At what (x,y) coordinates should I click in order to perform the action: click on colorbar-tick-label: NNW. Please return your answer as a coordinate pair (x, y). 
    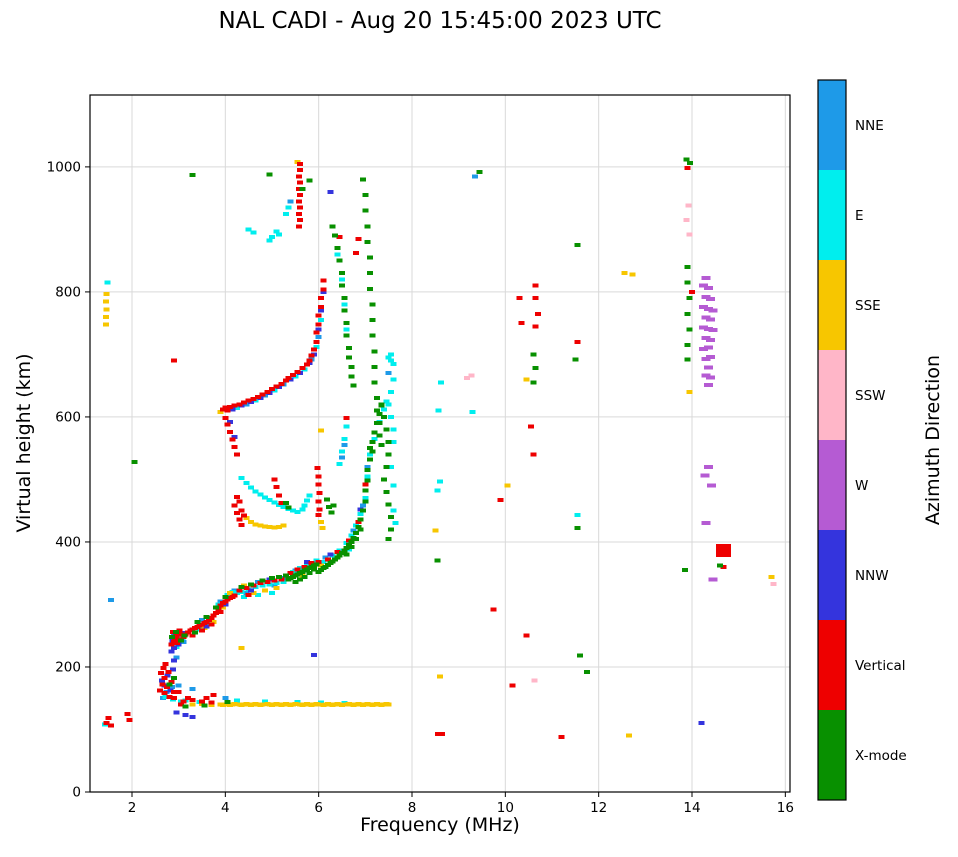
    Looking at the image, I should click on (872, 576).